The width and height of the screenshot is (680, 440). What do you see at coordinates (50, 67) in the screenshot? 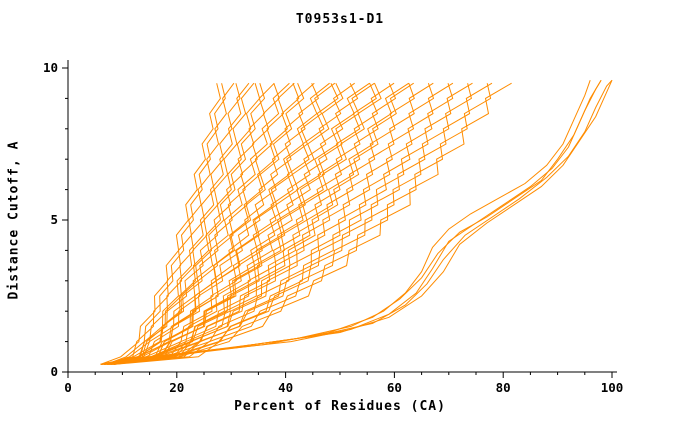
I see `y-tick-label: 10` at bounding box center [50, 67].